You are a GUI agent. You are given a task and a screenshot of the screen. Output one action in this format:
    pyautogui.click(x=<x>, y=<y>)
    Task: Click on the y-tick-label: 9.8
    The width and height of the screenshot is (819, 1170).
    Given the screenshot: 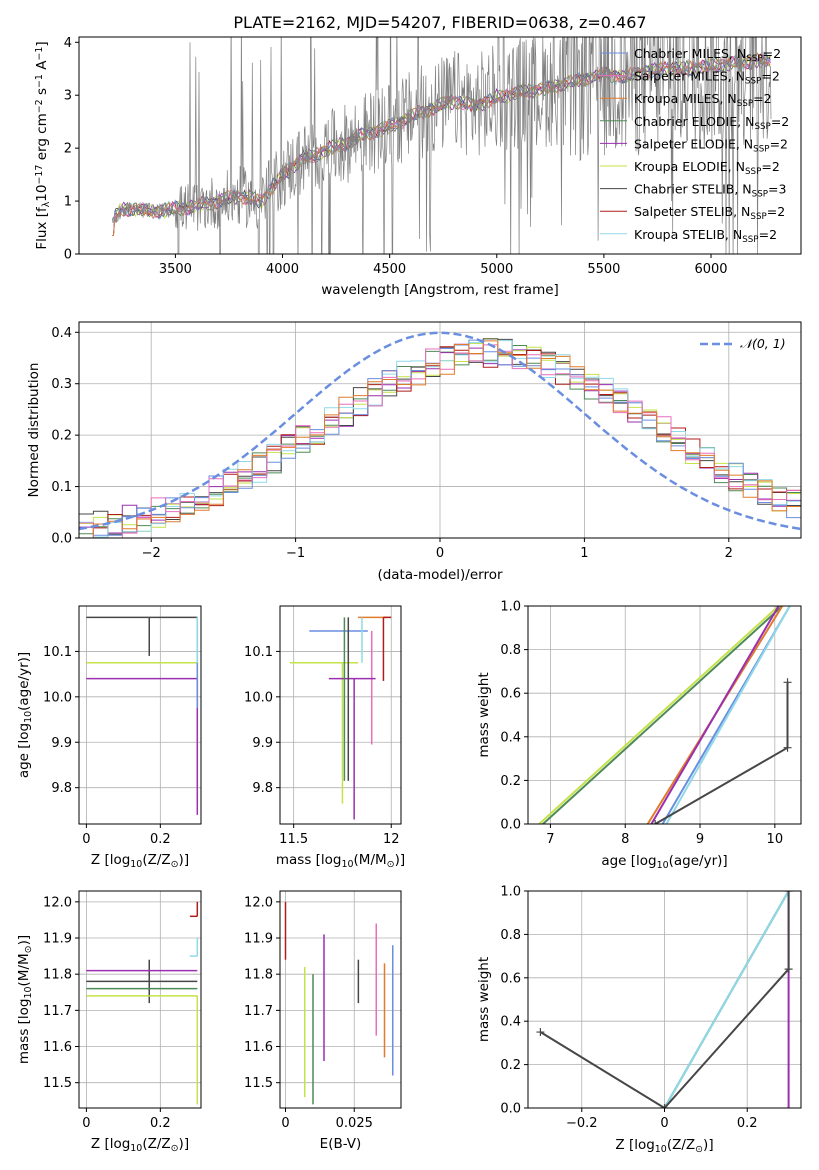 What is the action you would take?
    pyautogui.click(x=61, y=788)
    